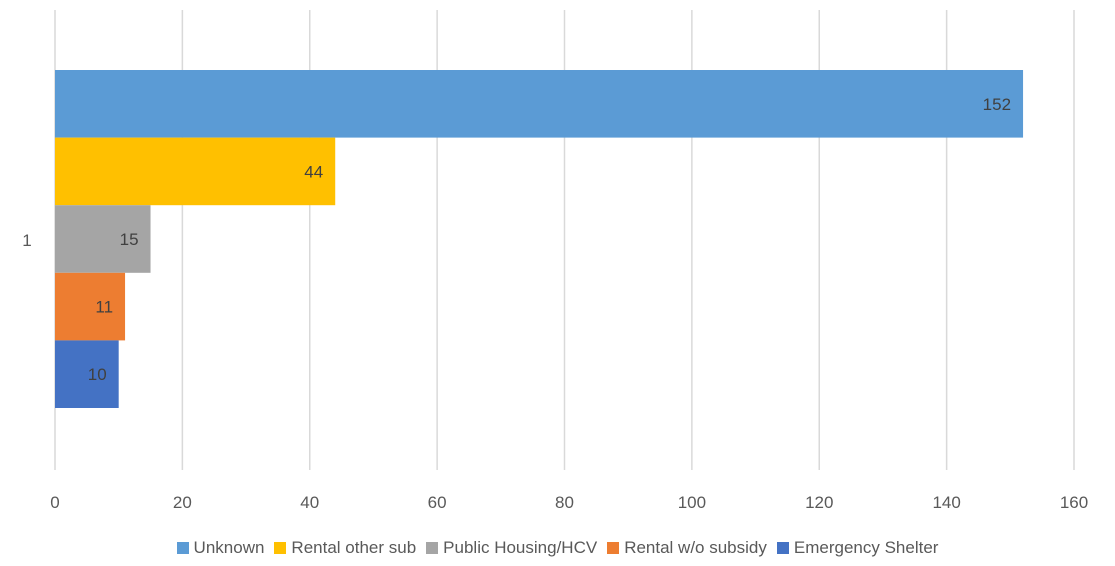  I want to click on bar-rental-other-sub, so click(195, 171).